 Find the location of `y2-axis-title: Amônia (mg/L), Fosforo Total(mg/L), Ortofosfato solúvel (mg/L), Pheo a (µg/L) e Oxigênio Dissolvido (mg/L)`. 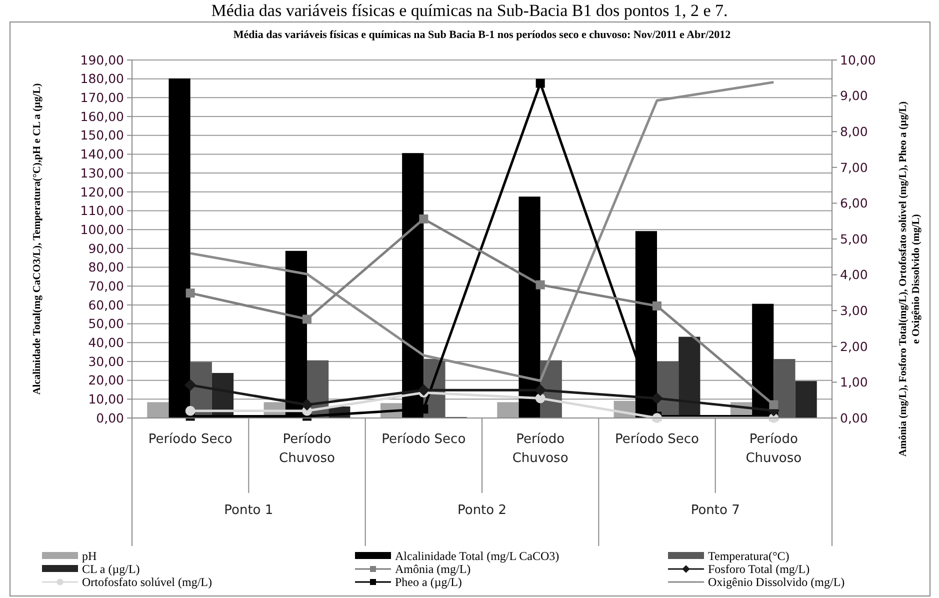

y2-axis-title: Amônia (mg/L), Fosforo Total(mg/L), Ortofosfato solúvel (mg/L), Pheo a (µg/L) e Oxigênio Dissolvido (mg/L) is located at coordinates (910, 278).